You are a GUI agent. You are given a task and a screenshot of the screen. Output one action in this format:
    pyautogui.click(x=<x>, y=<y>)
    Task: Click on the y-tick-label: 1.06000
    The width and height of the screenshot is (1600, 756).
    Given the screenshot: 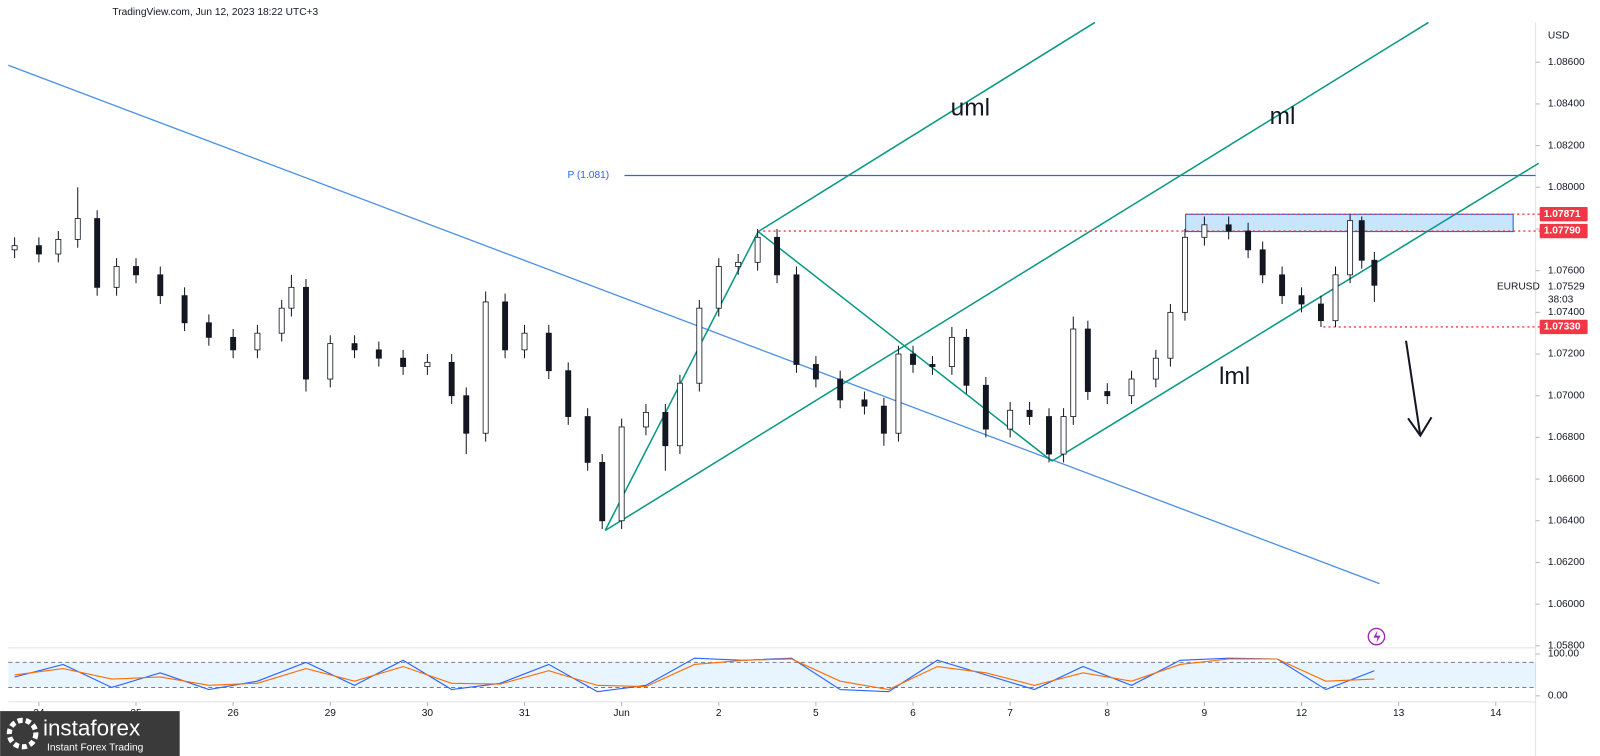 What is the action you would take?
    pyautogui.click(x=1566, y=604)
    